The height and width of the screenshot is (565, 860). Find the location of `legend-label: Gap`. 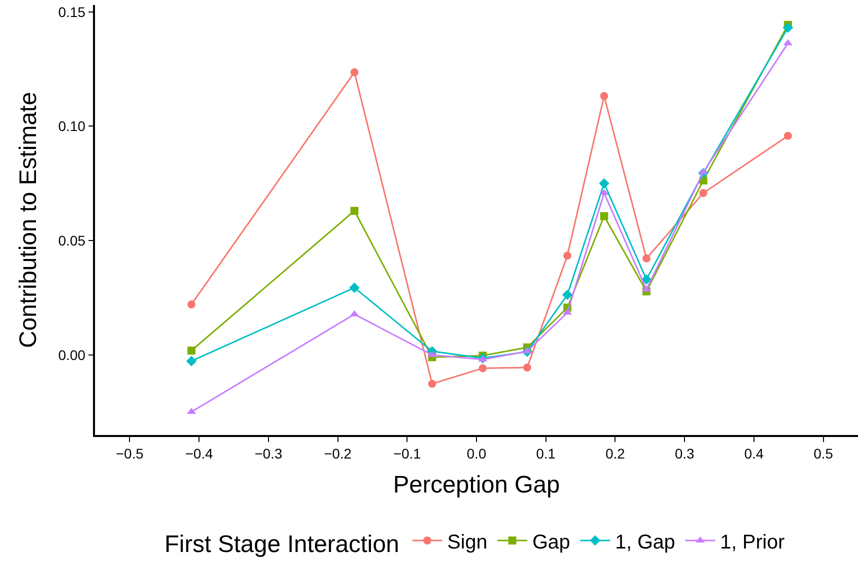

legend-label: Gap is located at coordinates (551, 542).